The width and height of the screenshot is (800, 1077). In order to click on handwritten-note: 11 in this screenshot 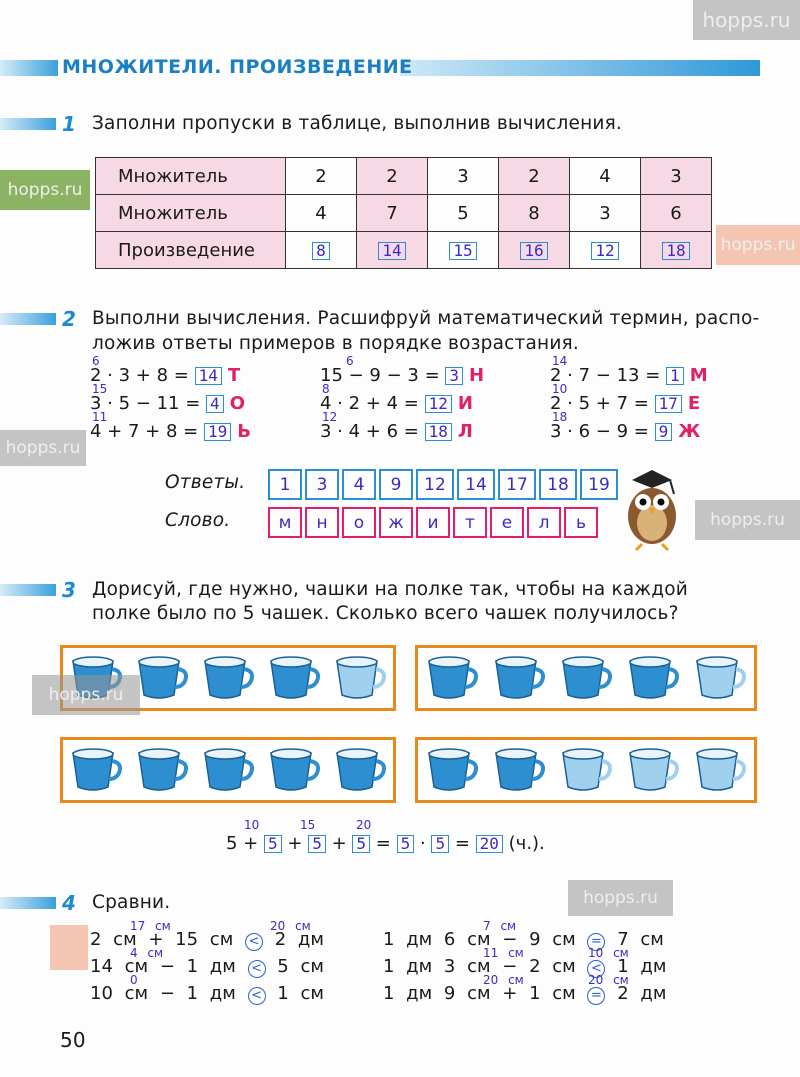, I will do `click(100, 417)`.